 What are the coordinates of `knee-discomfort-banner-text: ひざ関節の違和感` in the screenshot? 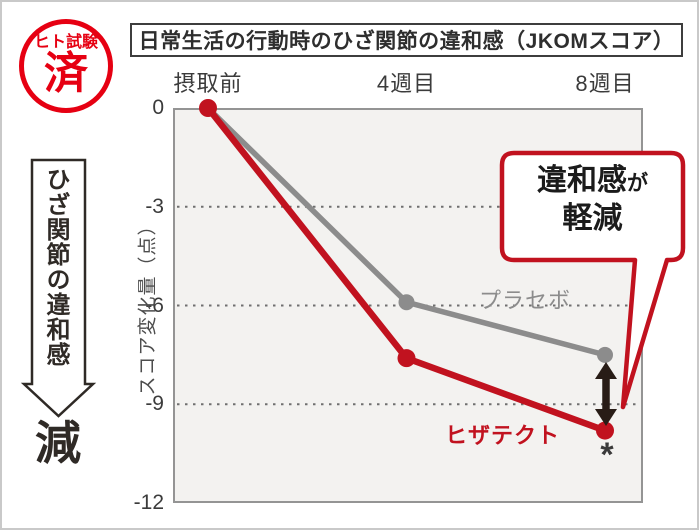 It's located at (55, 267).